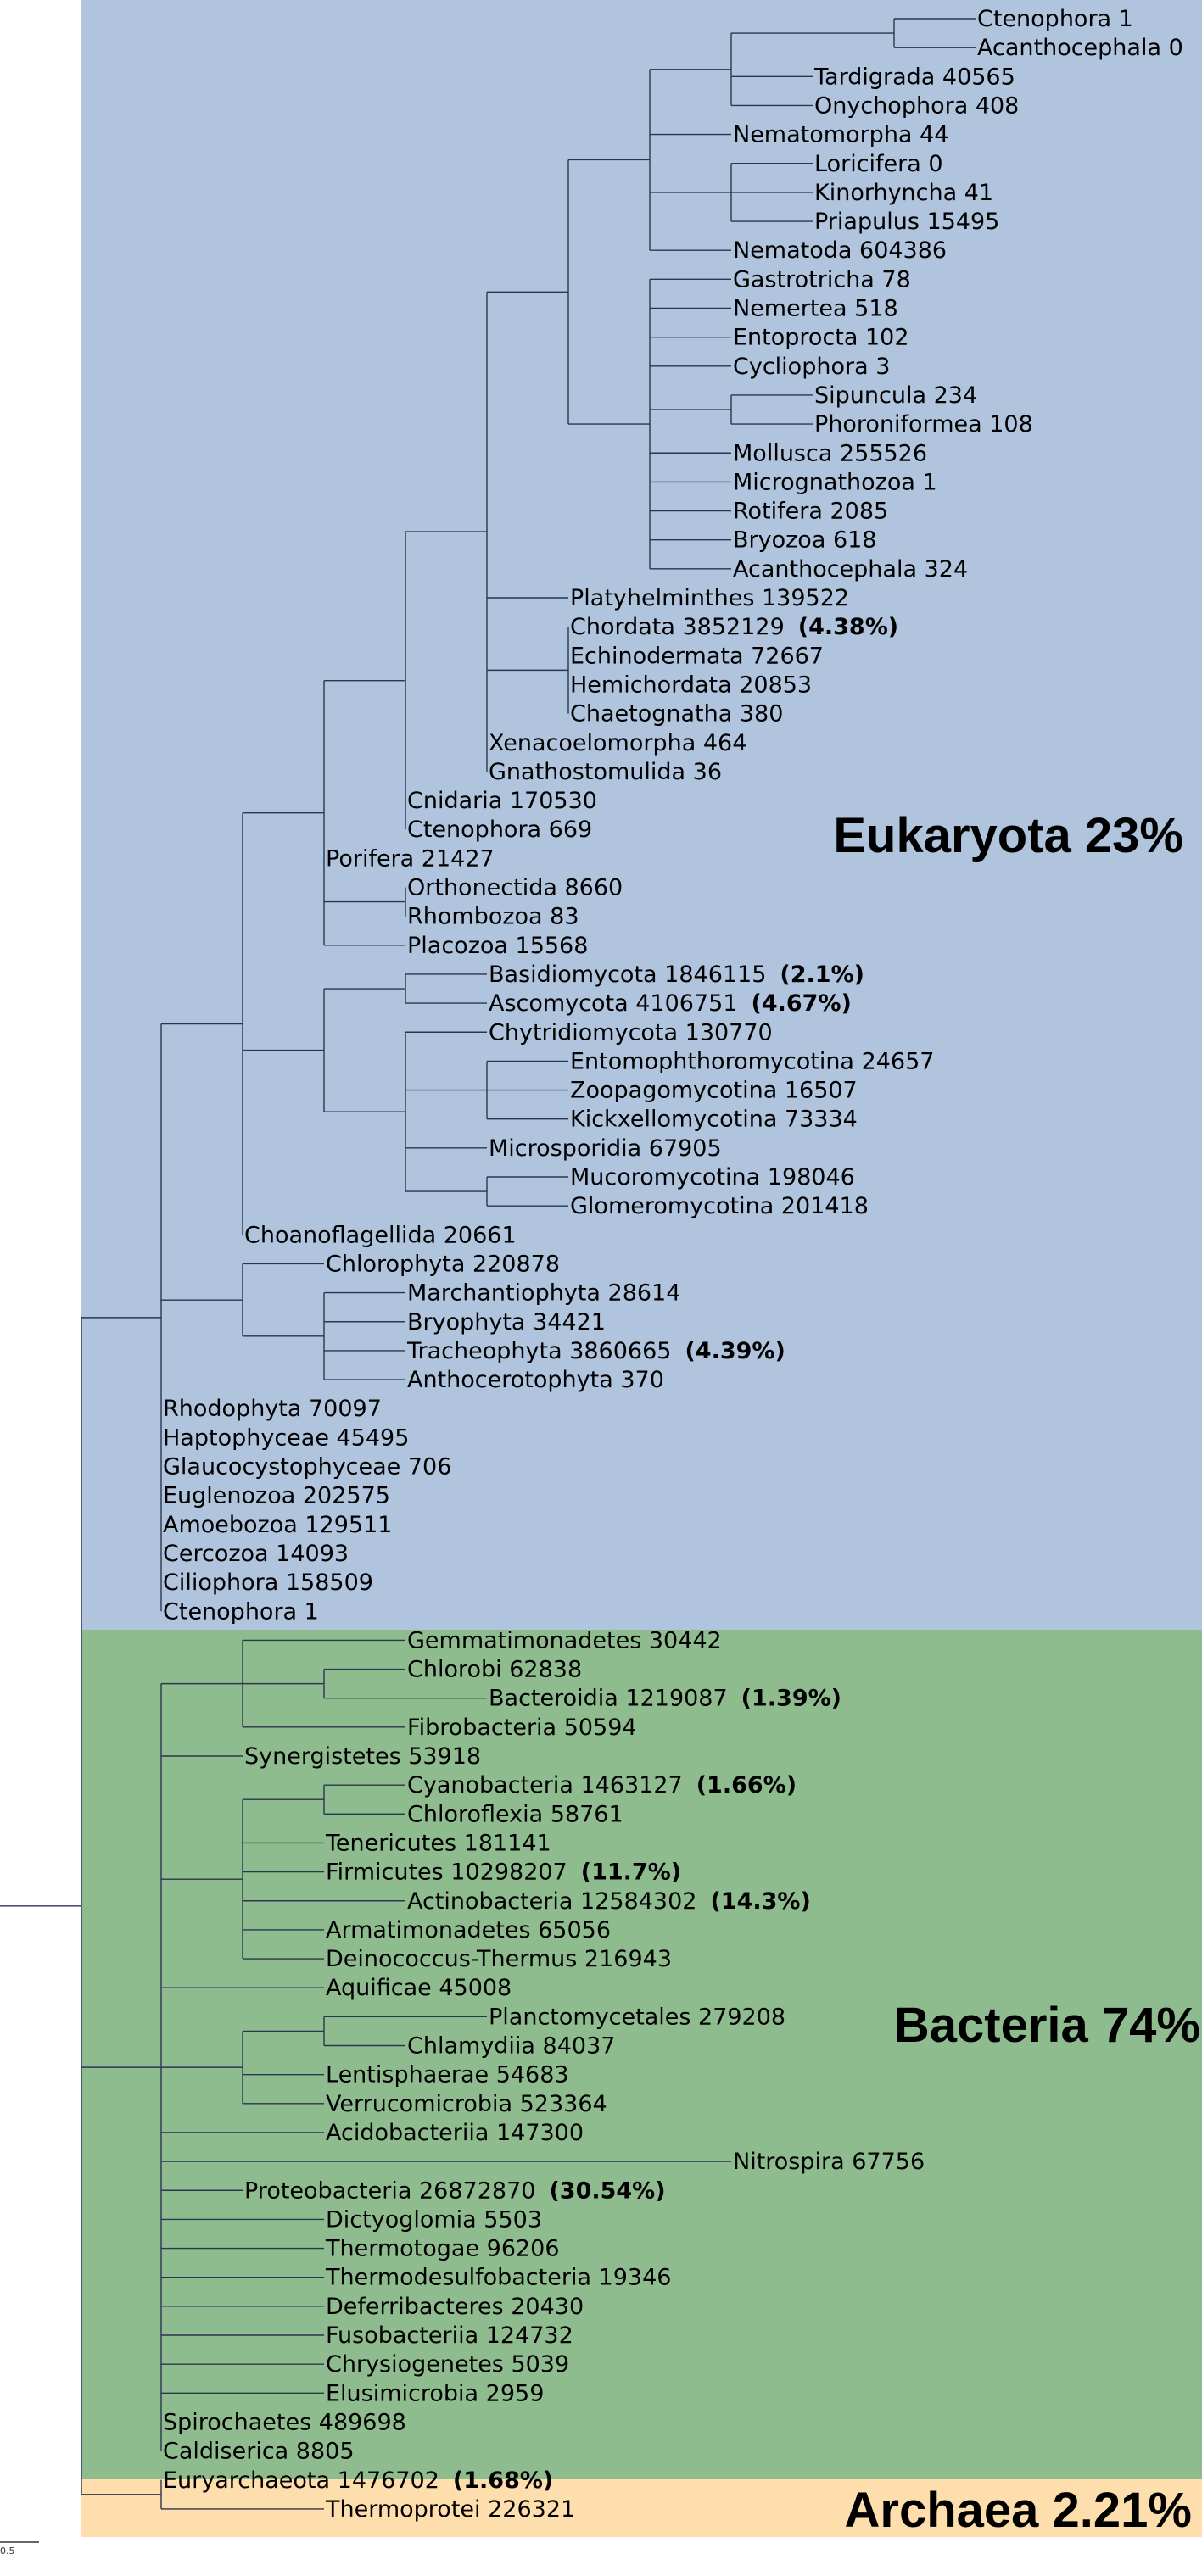 The image size is (1202, 2576). What do you see at coordinates (511, 2046) in the screenshot?
I see `leaf-label-70: Chlamydiia 84037` at bounding box center [511, 2046].